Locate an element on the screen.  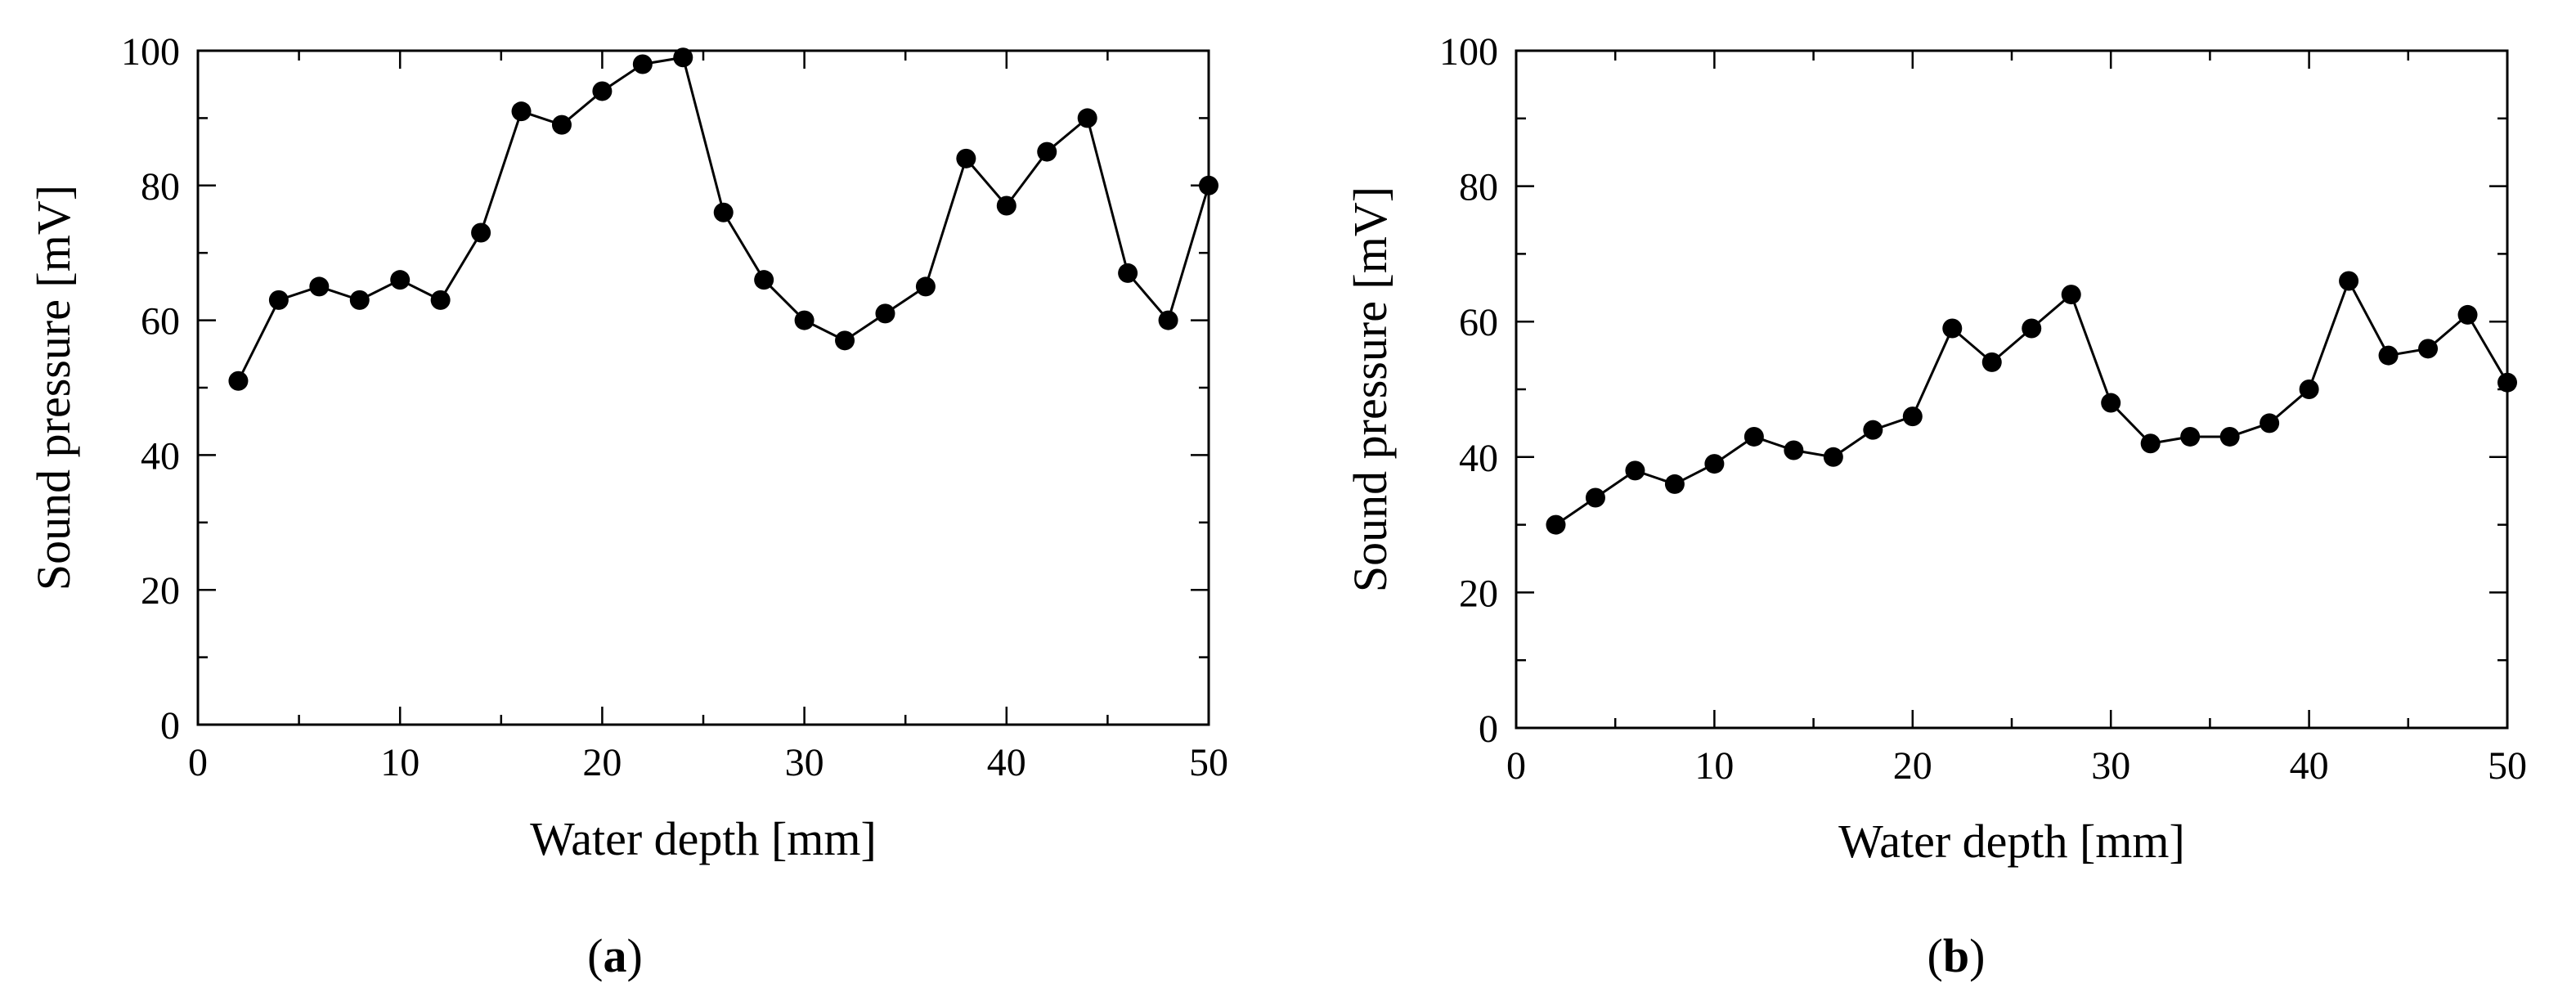
chart0-y-tick-label: 20 is located at coordinates (161, 591).